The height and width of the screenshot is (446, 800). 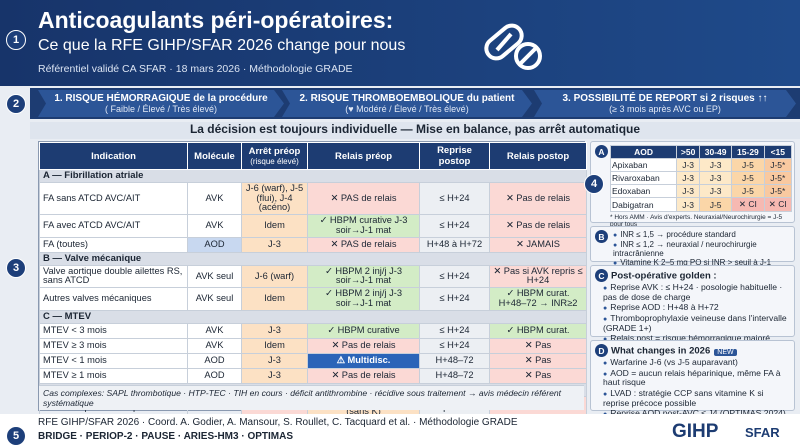 What do you see at coordinates (643, 165) in the screenshot?
I see `aod-cell: Apixaban` at bounding box center [643, 165].